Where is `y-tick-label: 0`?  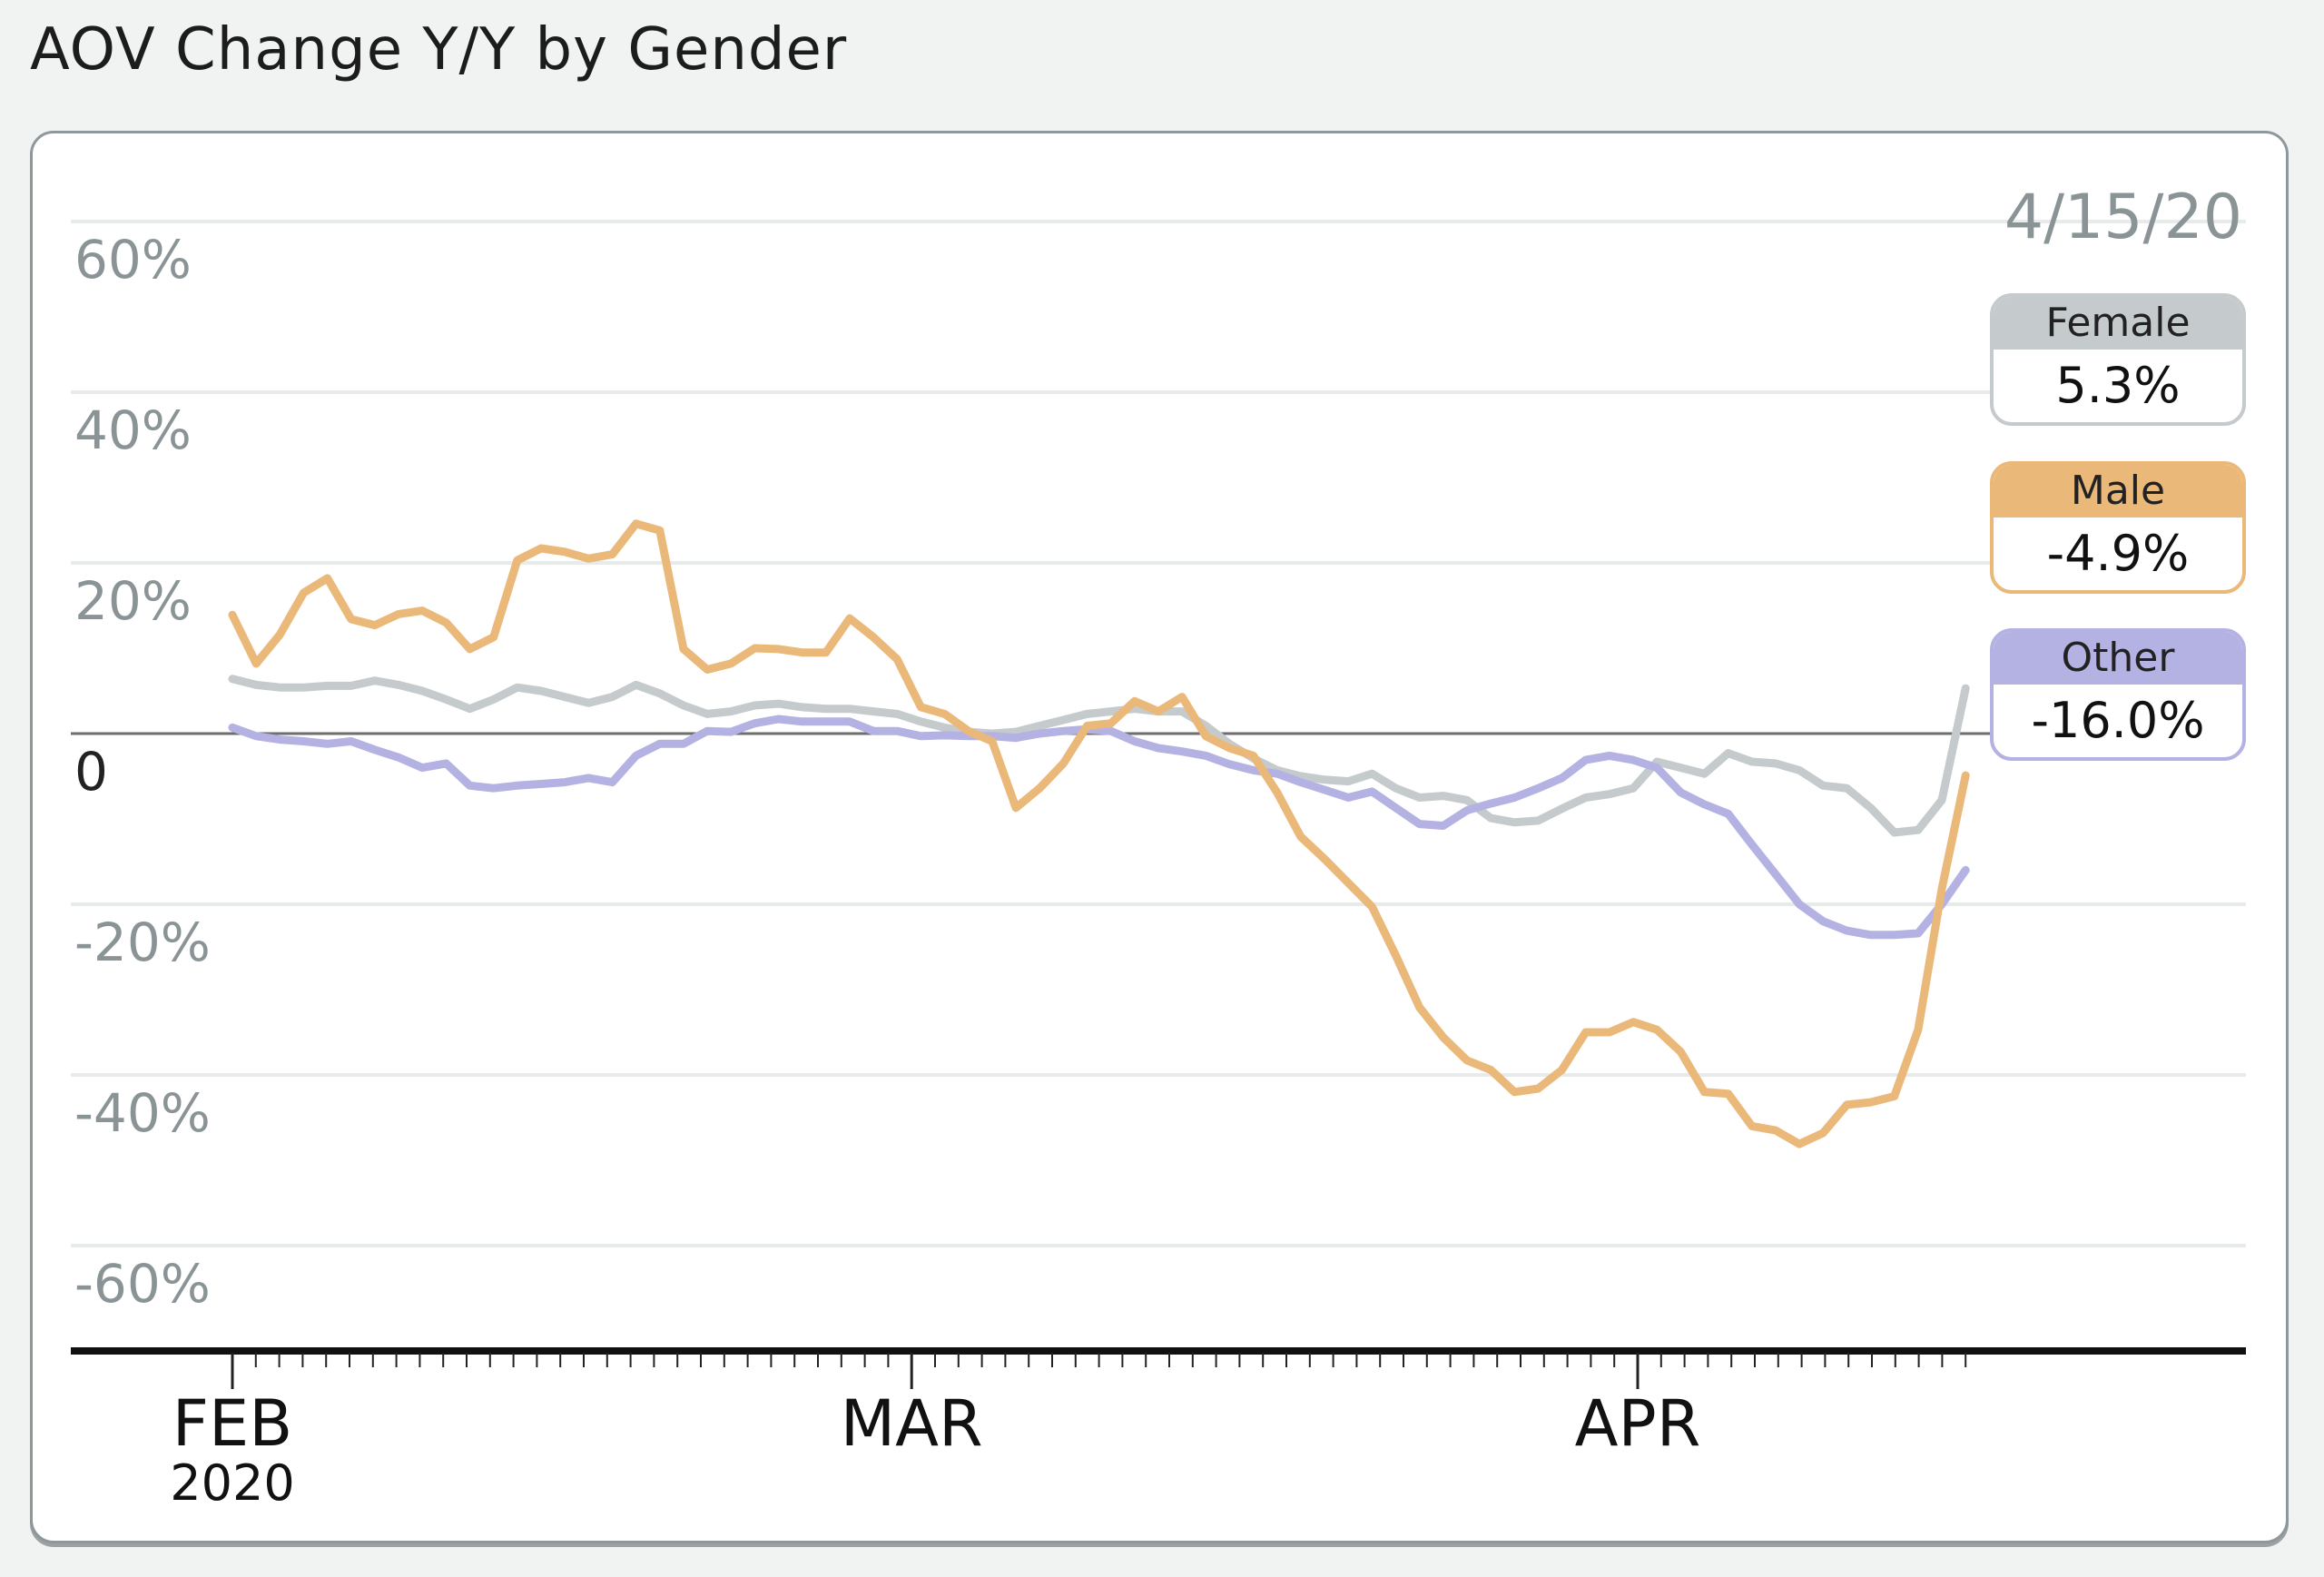
y-tick-label: 0 is located at coordinates (91, 772).